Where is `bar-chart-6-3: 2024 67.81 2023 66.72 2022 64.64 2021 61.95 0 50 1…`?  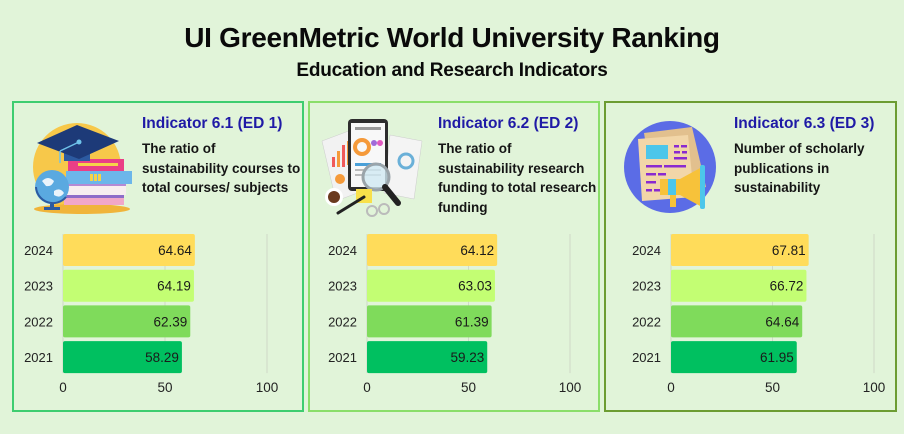
bar-chart-6-3: 2024 67.81 2023 66.72 2022 64.64 2021 61.95 0 50 1… is located at coordinates (751, 310).